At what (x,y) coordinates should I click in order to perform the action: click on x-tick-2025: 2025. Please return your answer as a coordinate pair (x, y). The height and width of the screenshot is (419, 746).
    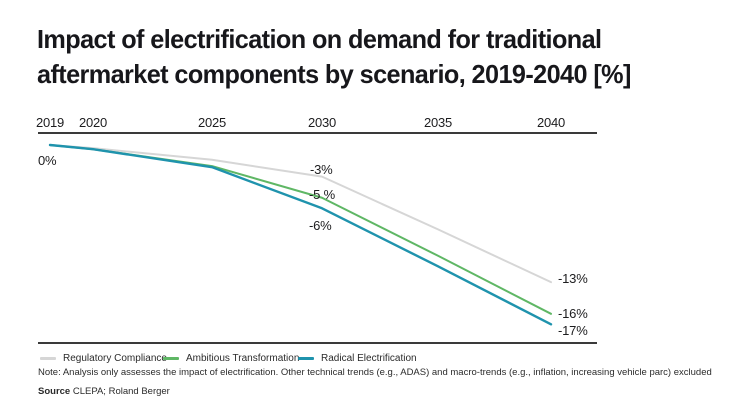
    Looking at the image, I should click on (212, 122).